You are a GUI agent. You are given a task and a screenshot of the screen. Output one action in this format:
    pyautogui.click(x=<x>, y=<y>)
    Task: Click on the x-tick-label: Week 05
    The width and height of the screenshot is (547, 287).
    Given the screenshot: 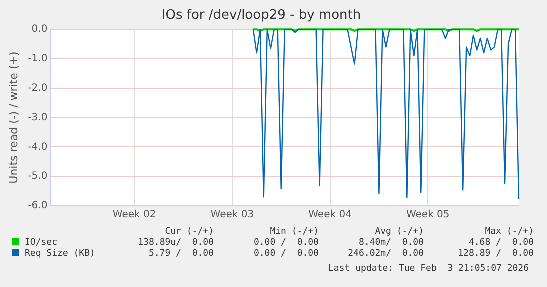 What is the action you would take?
    pyautogui.click(x=428, y=215)
    